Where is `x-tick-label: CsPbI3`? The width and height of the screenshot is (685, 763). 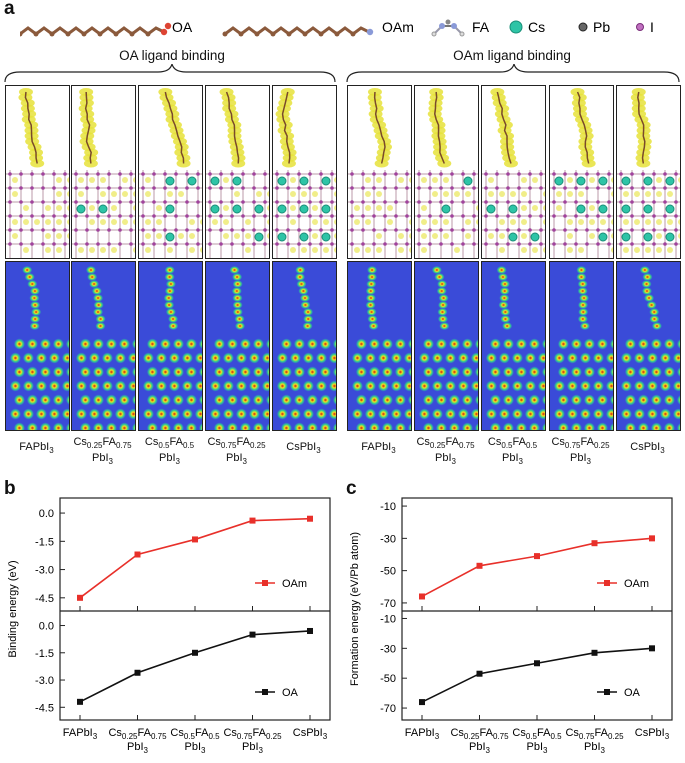
x-tick-label: CsPbI3 is located at coordinates (310, 734).